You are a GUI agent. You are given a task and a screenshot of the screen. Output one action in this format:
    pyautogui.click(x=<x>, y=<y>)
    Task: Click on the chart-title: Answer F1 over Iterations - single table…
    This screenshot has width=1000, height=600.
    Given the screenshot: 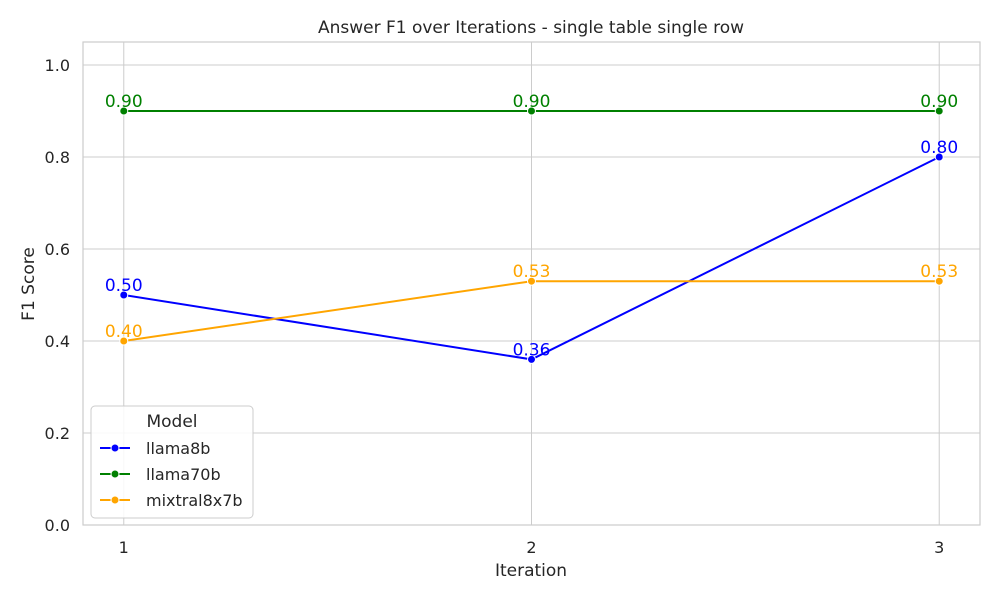 What is the action you would take?
    pyautogui.click(x=531, y=28)
    